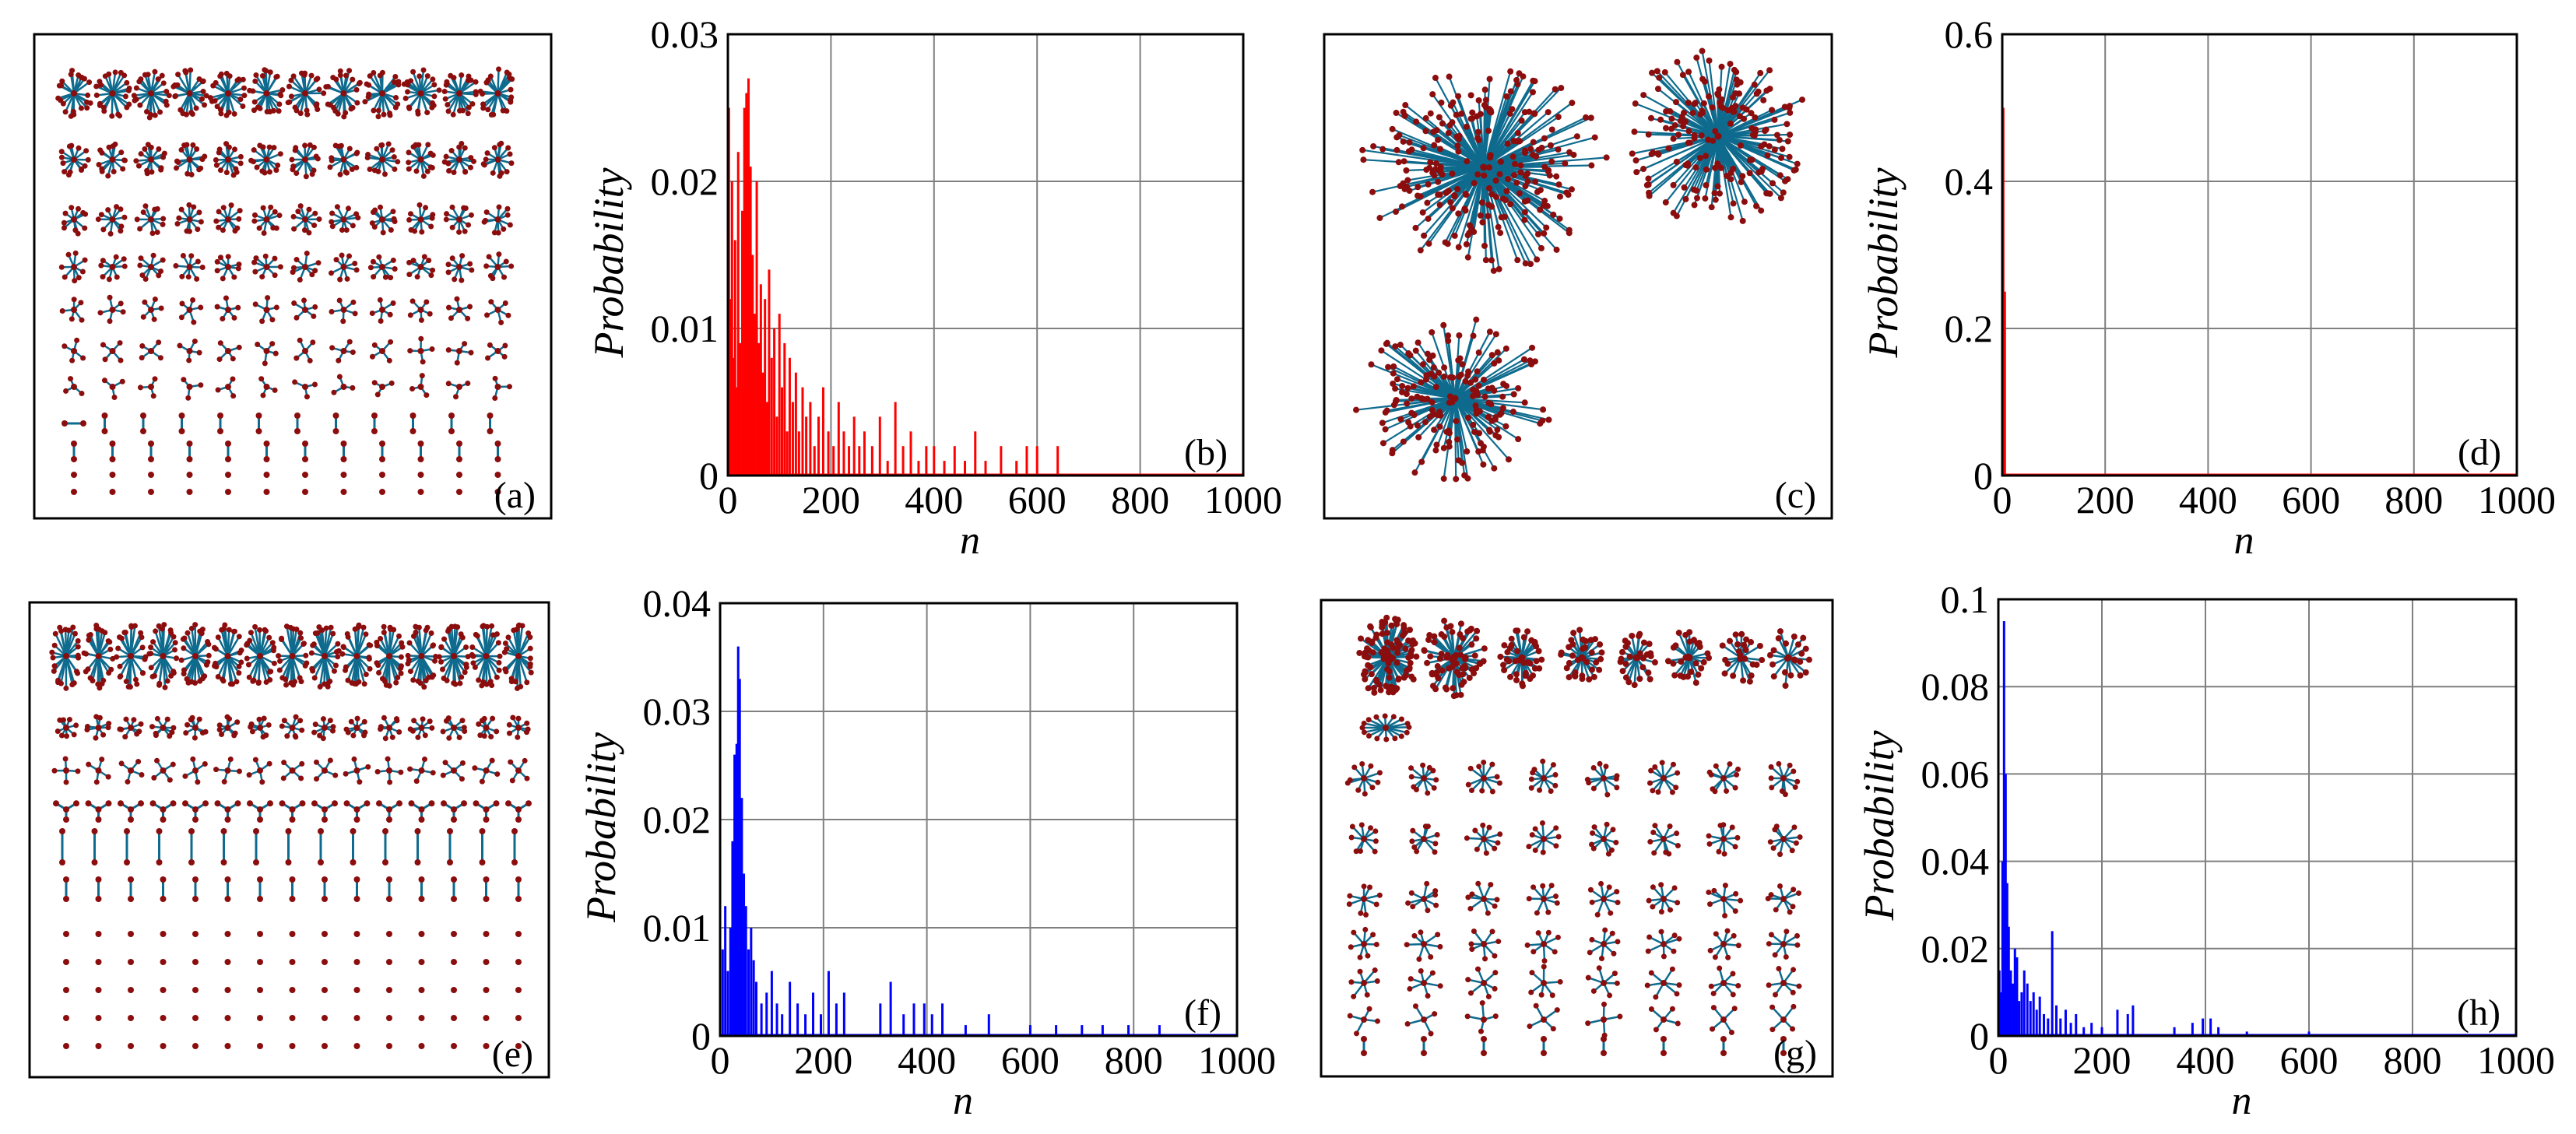  I want to click on y-tick-label: 0.4, so click(1970, 181).